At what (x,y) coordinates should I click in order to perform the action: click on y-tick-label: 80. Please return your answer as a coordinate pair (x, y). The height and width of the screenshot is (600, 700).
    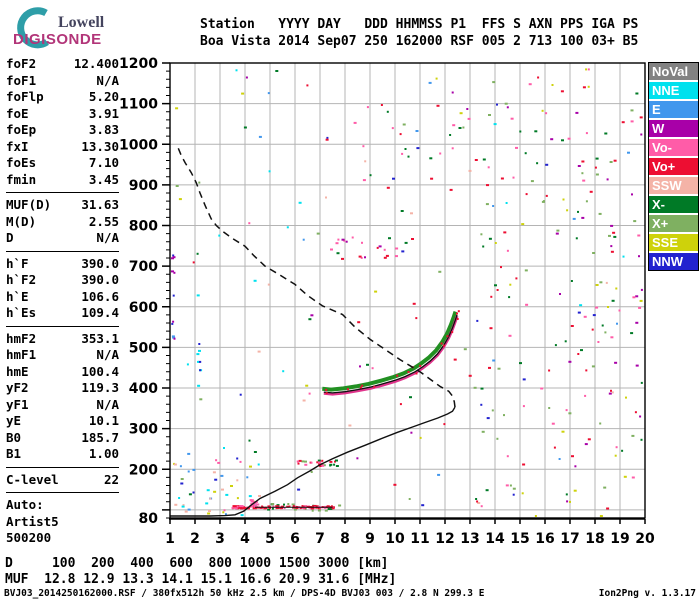
    Looking at the image, I should click on (149, 519).